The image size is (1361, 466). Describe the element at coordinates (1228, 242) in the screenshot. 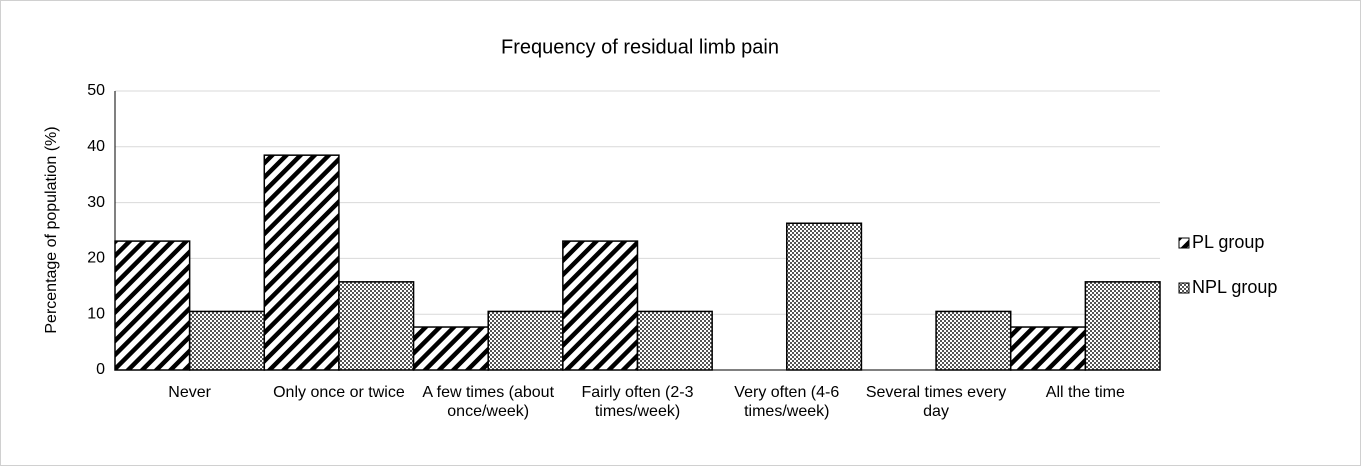

I see `legend-label: PL group` at that location.